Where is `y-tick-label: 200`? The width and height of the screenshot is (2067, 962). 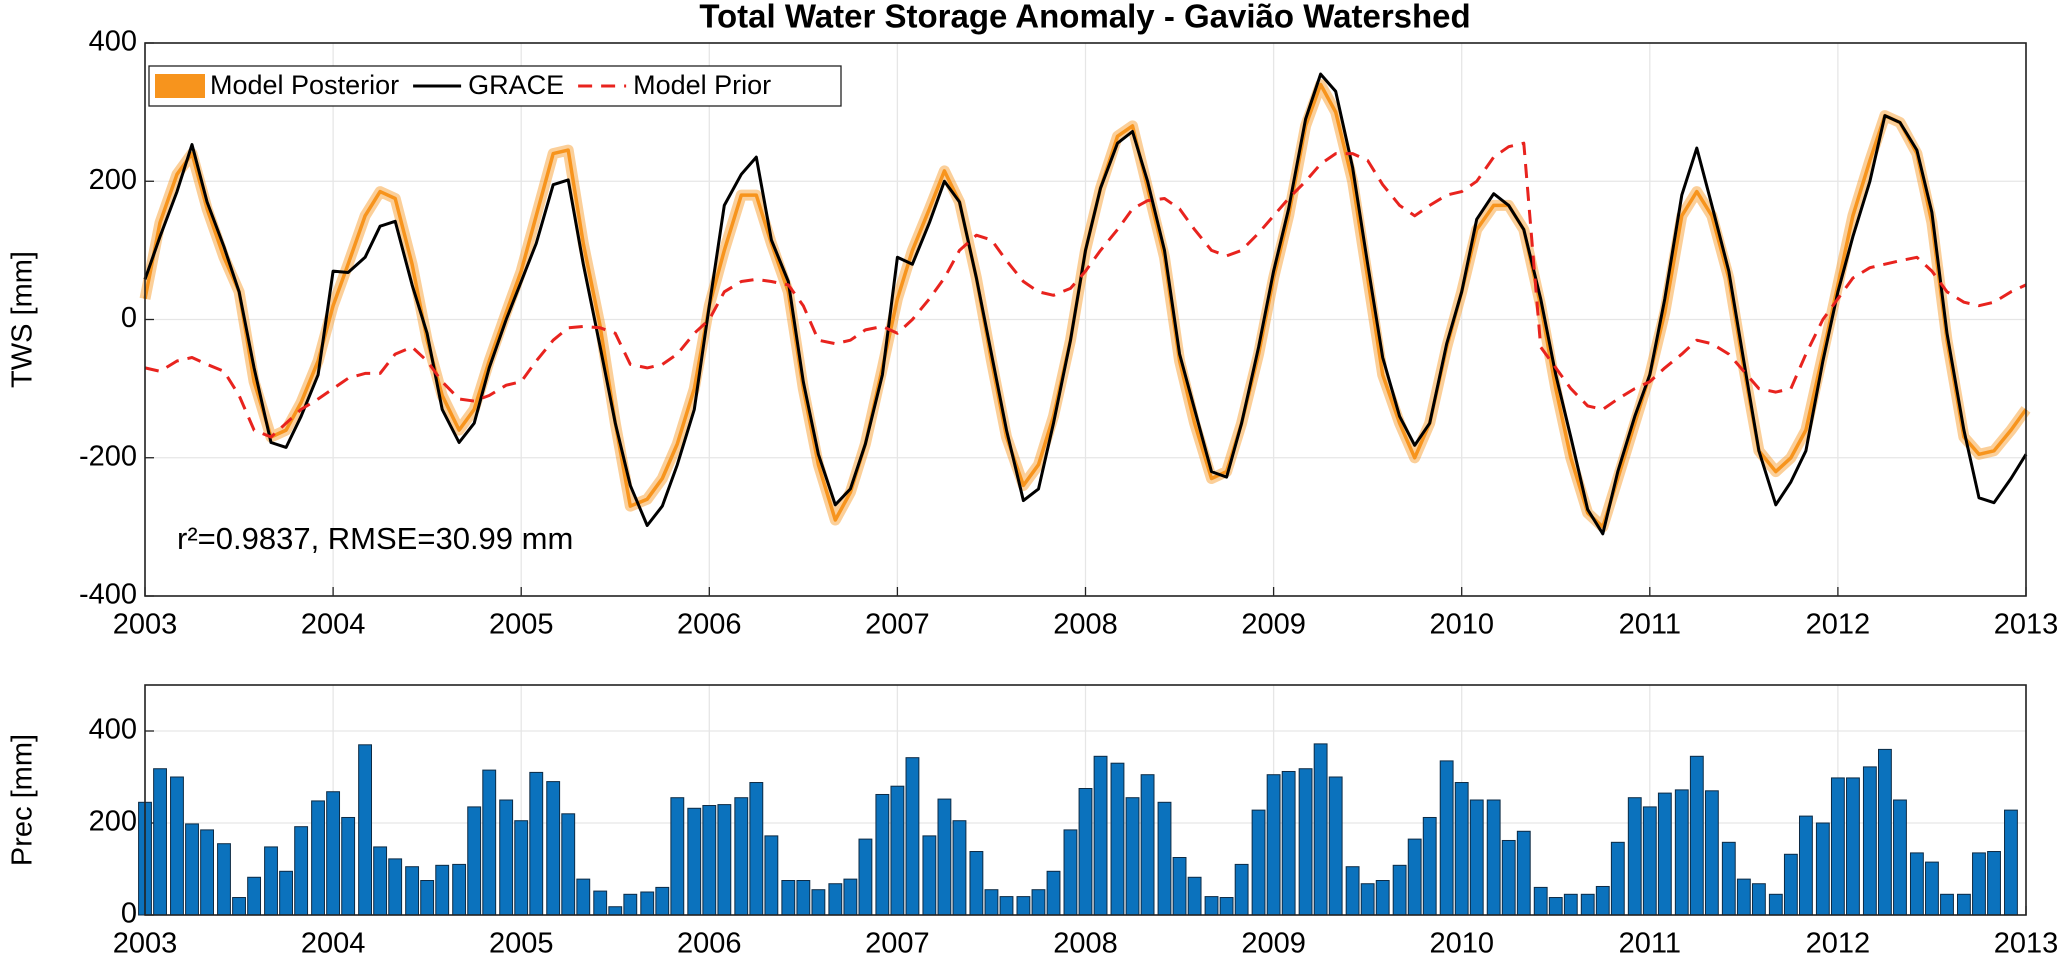 y-tick-label: 200 is located at coordinates (113, 180).